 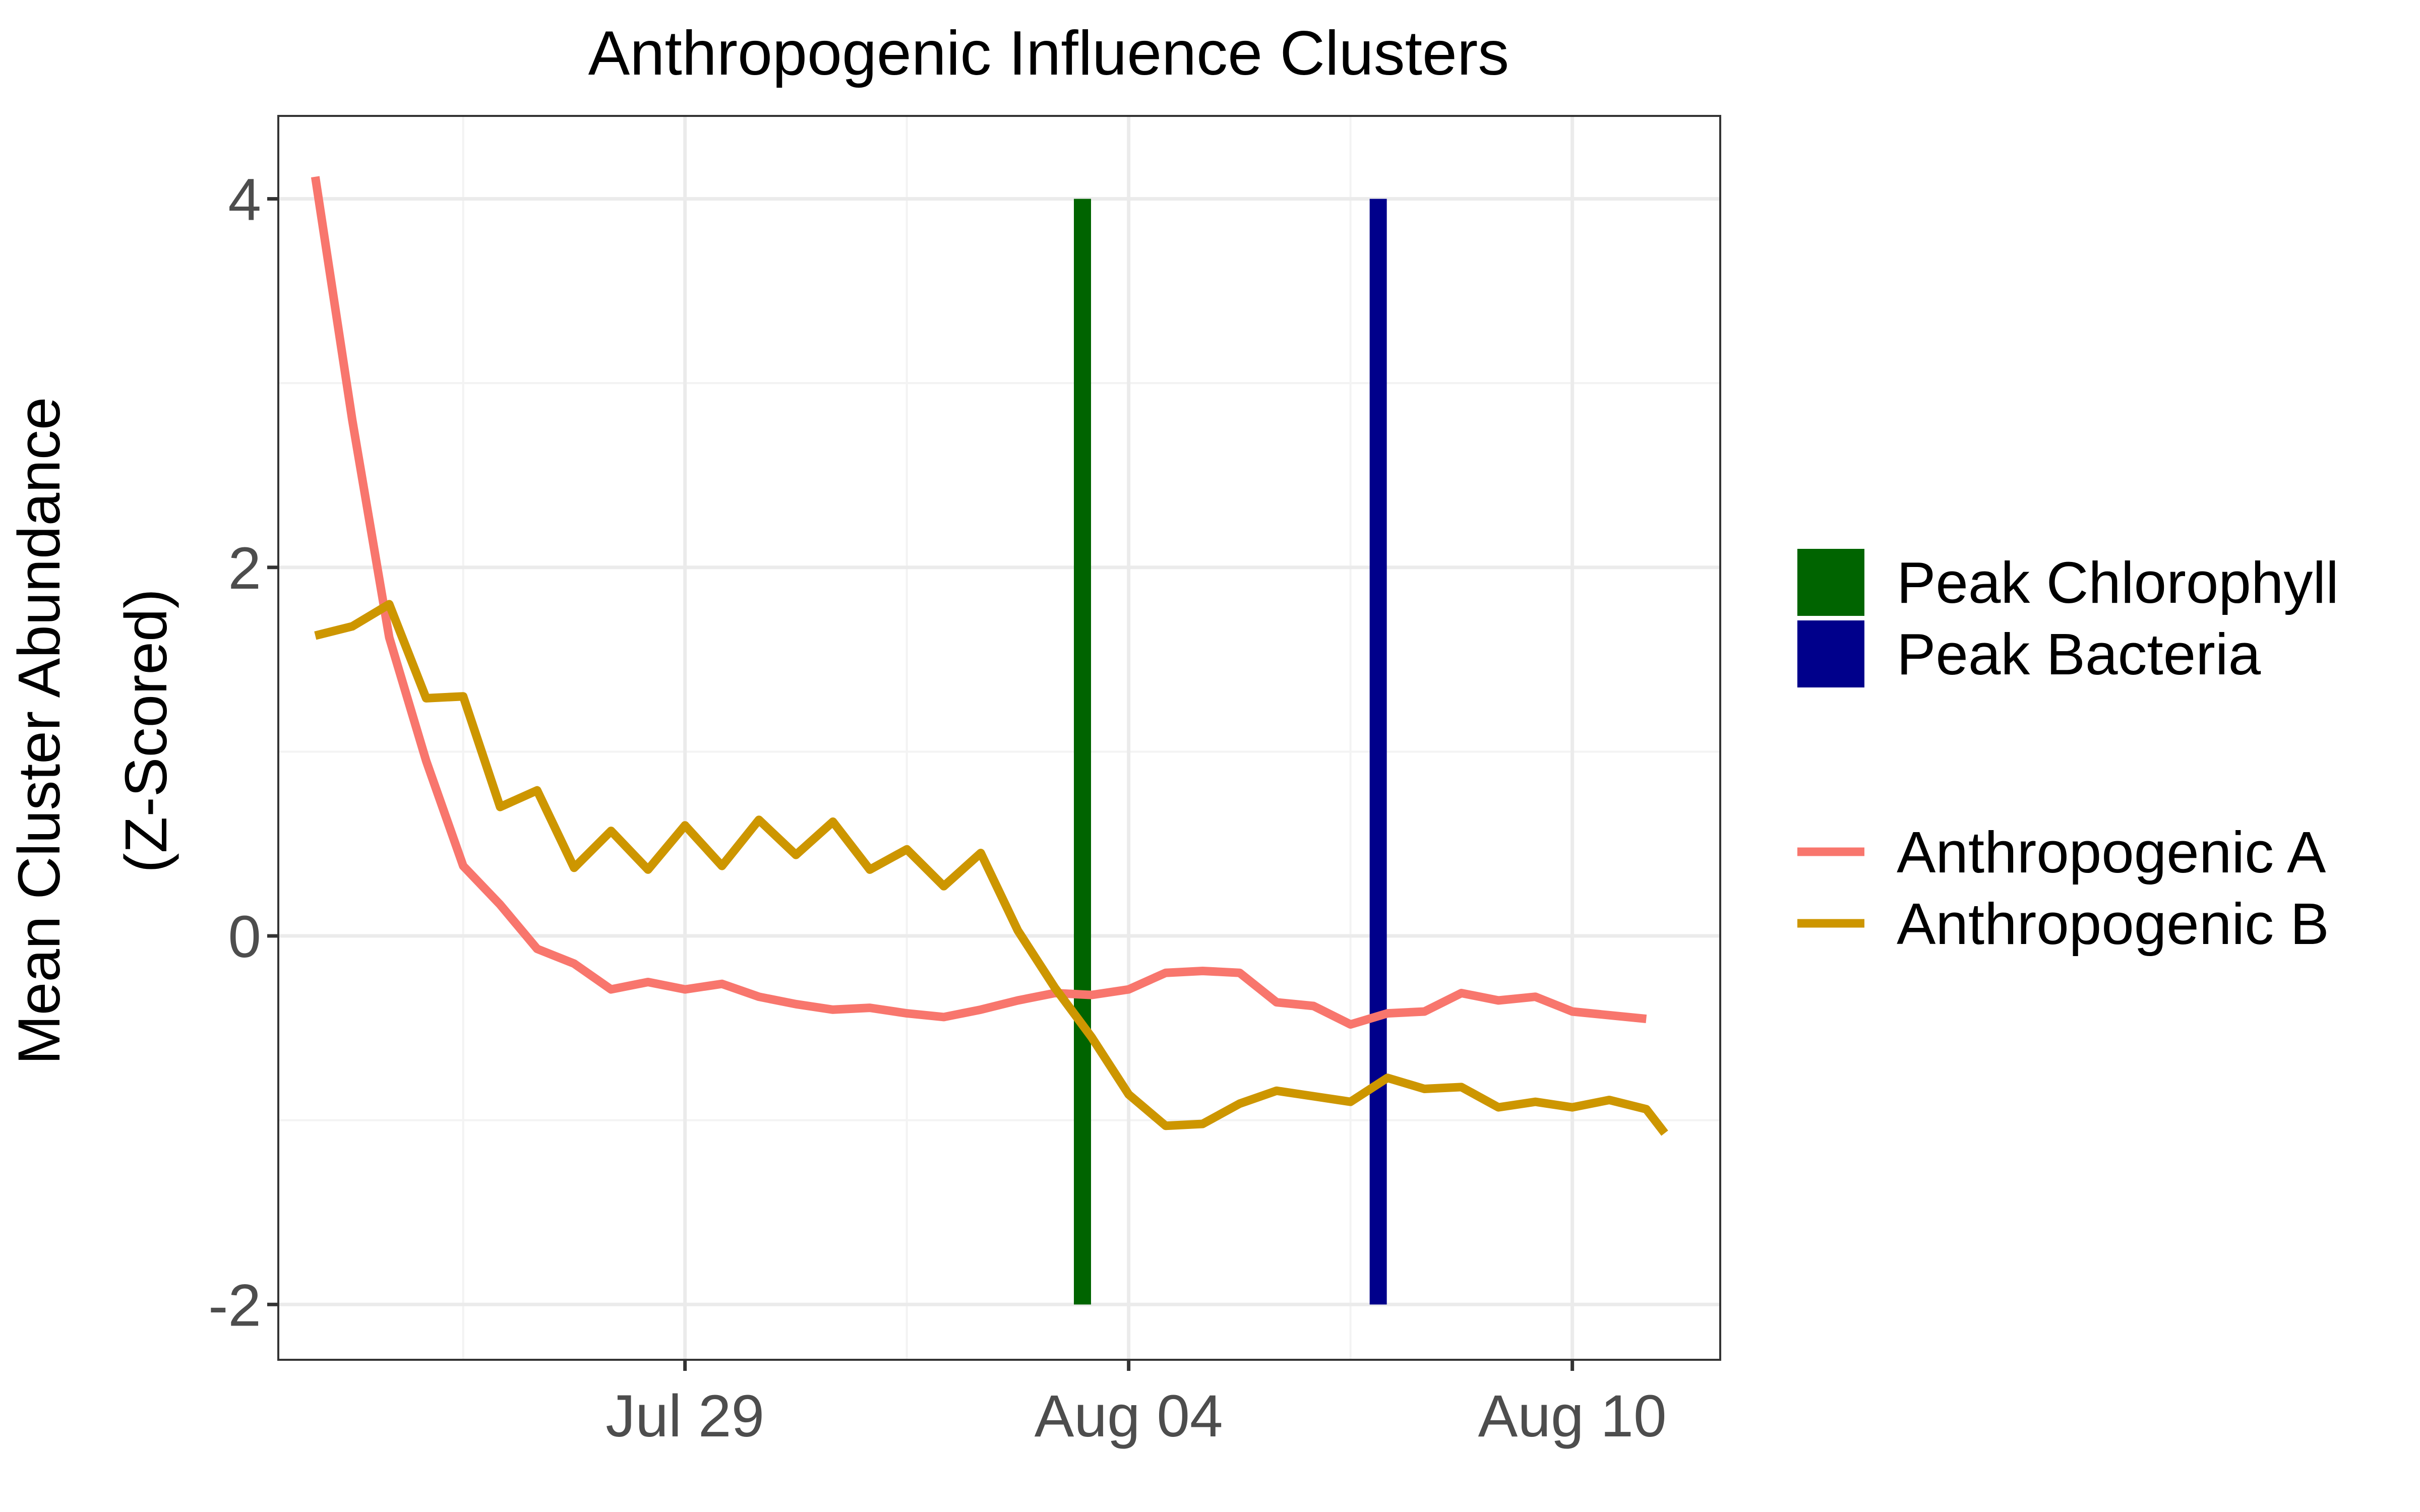 I want to click on y-tick-label: 4, so click(x=244, y=200).